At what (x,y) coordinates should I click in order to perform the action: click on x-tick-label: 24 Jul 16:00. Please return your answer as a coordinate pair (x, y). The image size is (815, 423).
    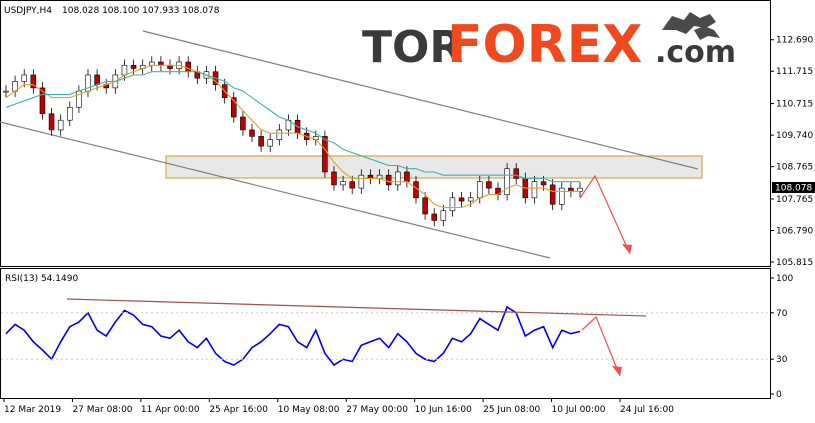
    Looking at the image, I should click on (647, 410).